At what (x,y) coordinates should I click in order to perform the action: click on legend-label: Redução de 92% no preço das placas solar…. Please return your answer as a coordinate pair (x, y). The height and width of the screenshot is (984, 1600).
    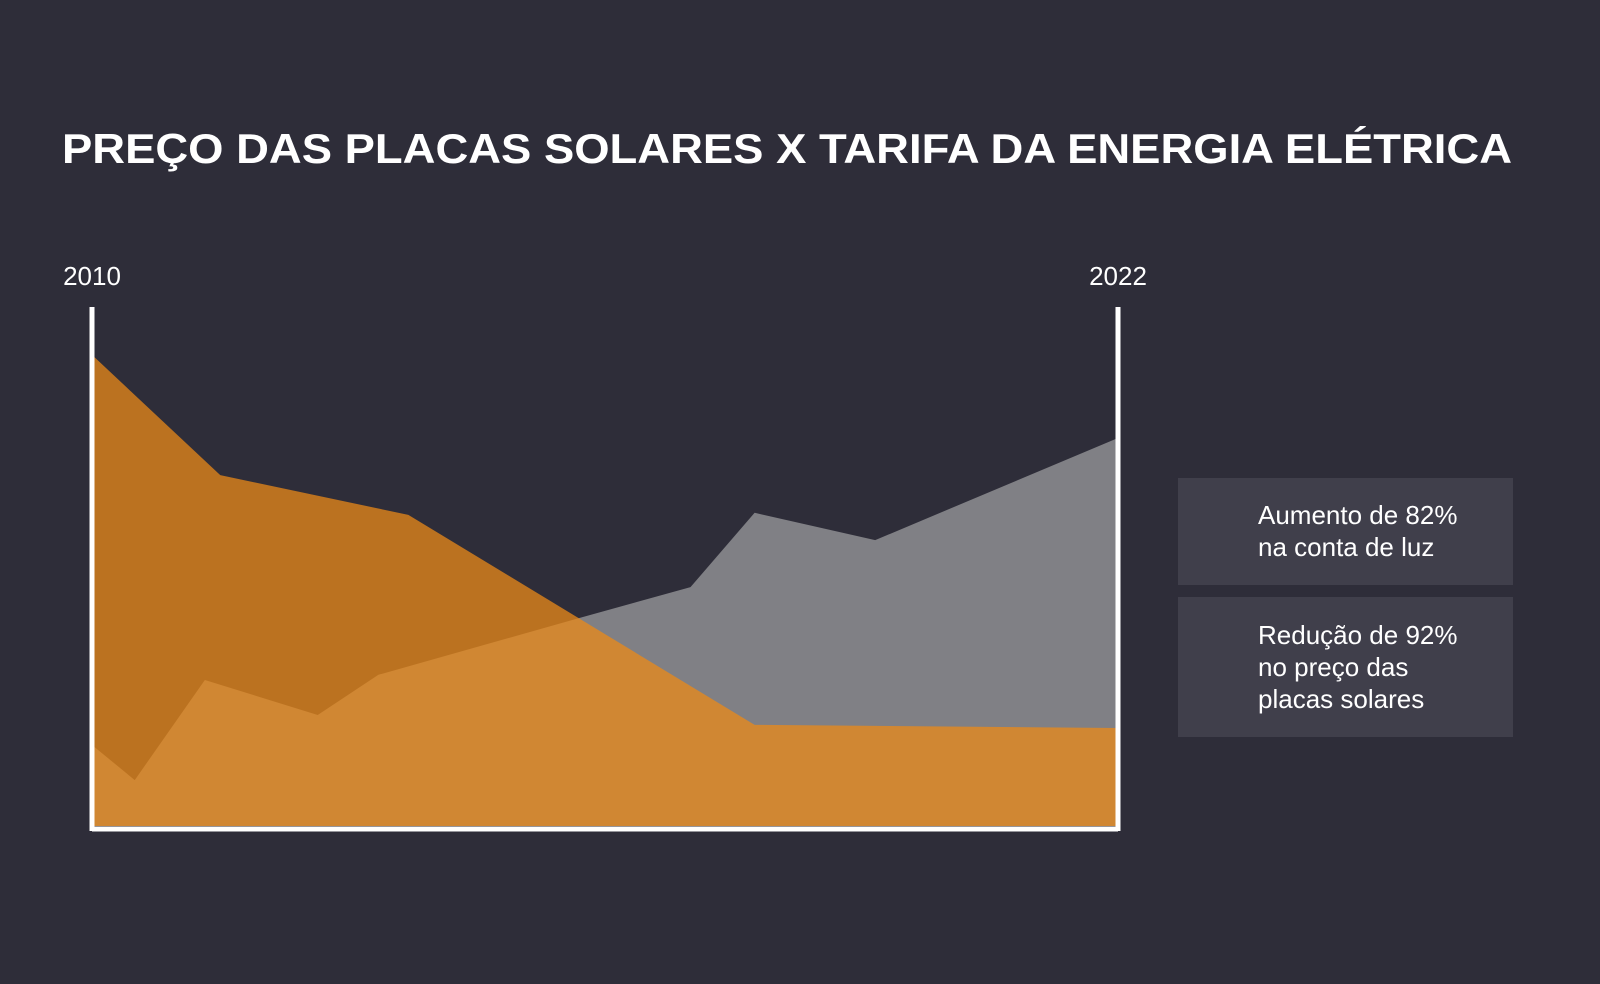
    Looking at the image, I should click on (1358, 667).